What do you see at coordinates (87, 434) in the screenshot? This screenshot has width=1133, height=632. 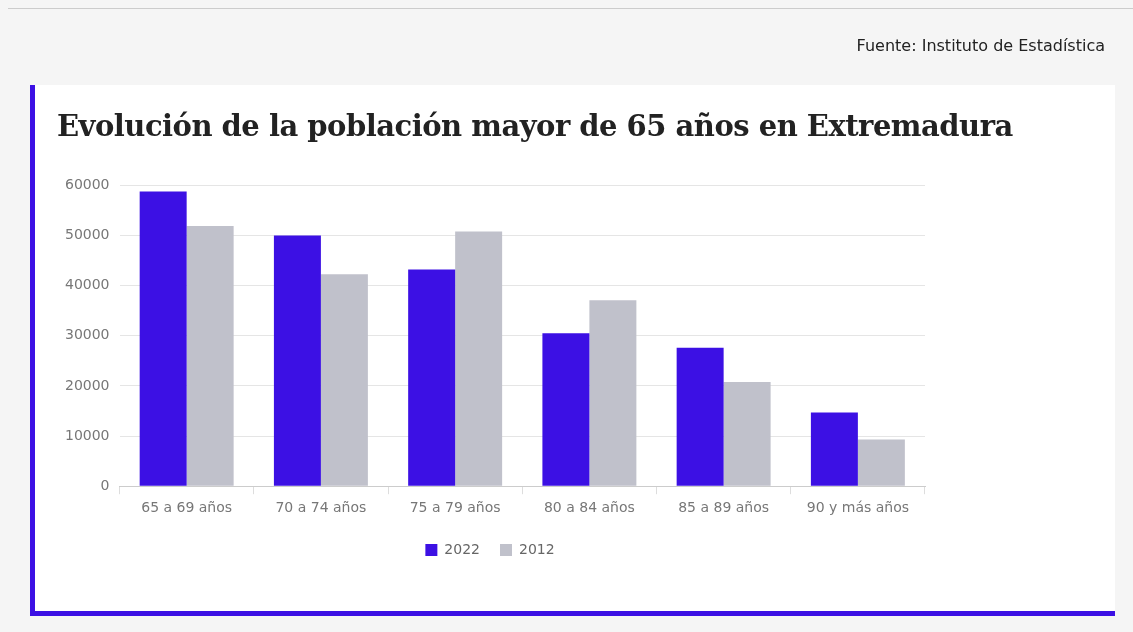 I see `y-tick-label: 10000` at bounding box center [87, 434].